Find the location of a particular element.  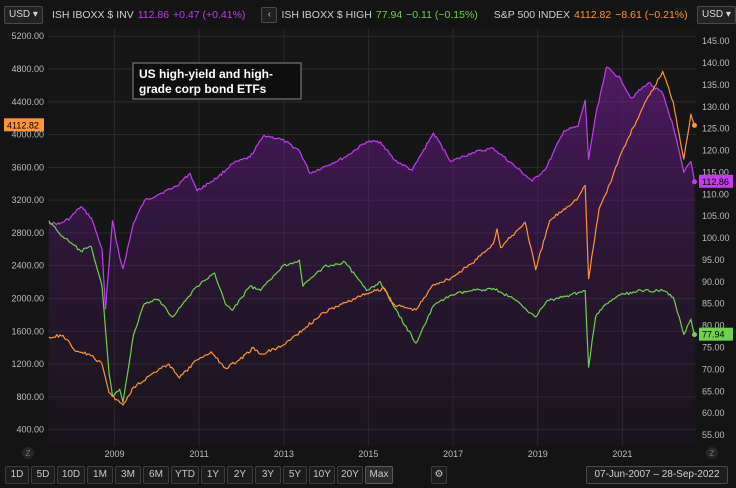

right-last-label-high: 77.94 is located at coordinates (713, 335).